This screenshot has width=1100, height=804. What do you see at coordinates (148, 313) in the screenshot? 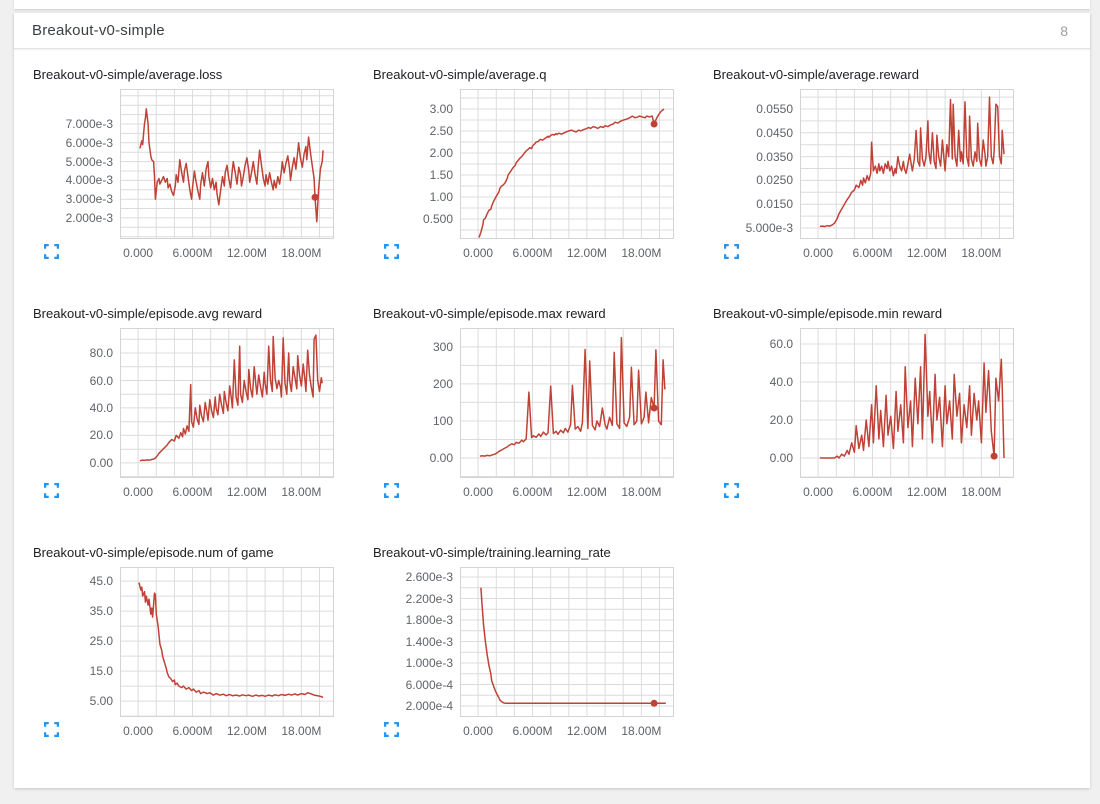
I see `chart-title: Breakout-v0-simple/episode.avg reward` at bounding box center [148, 313].